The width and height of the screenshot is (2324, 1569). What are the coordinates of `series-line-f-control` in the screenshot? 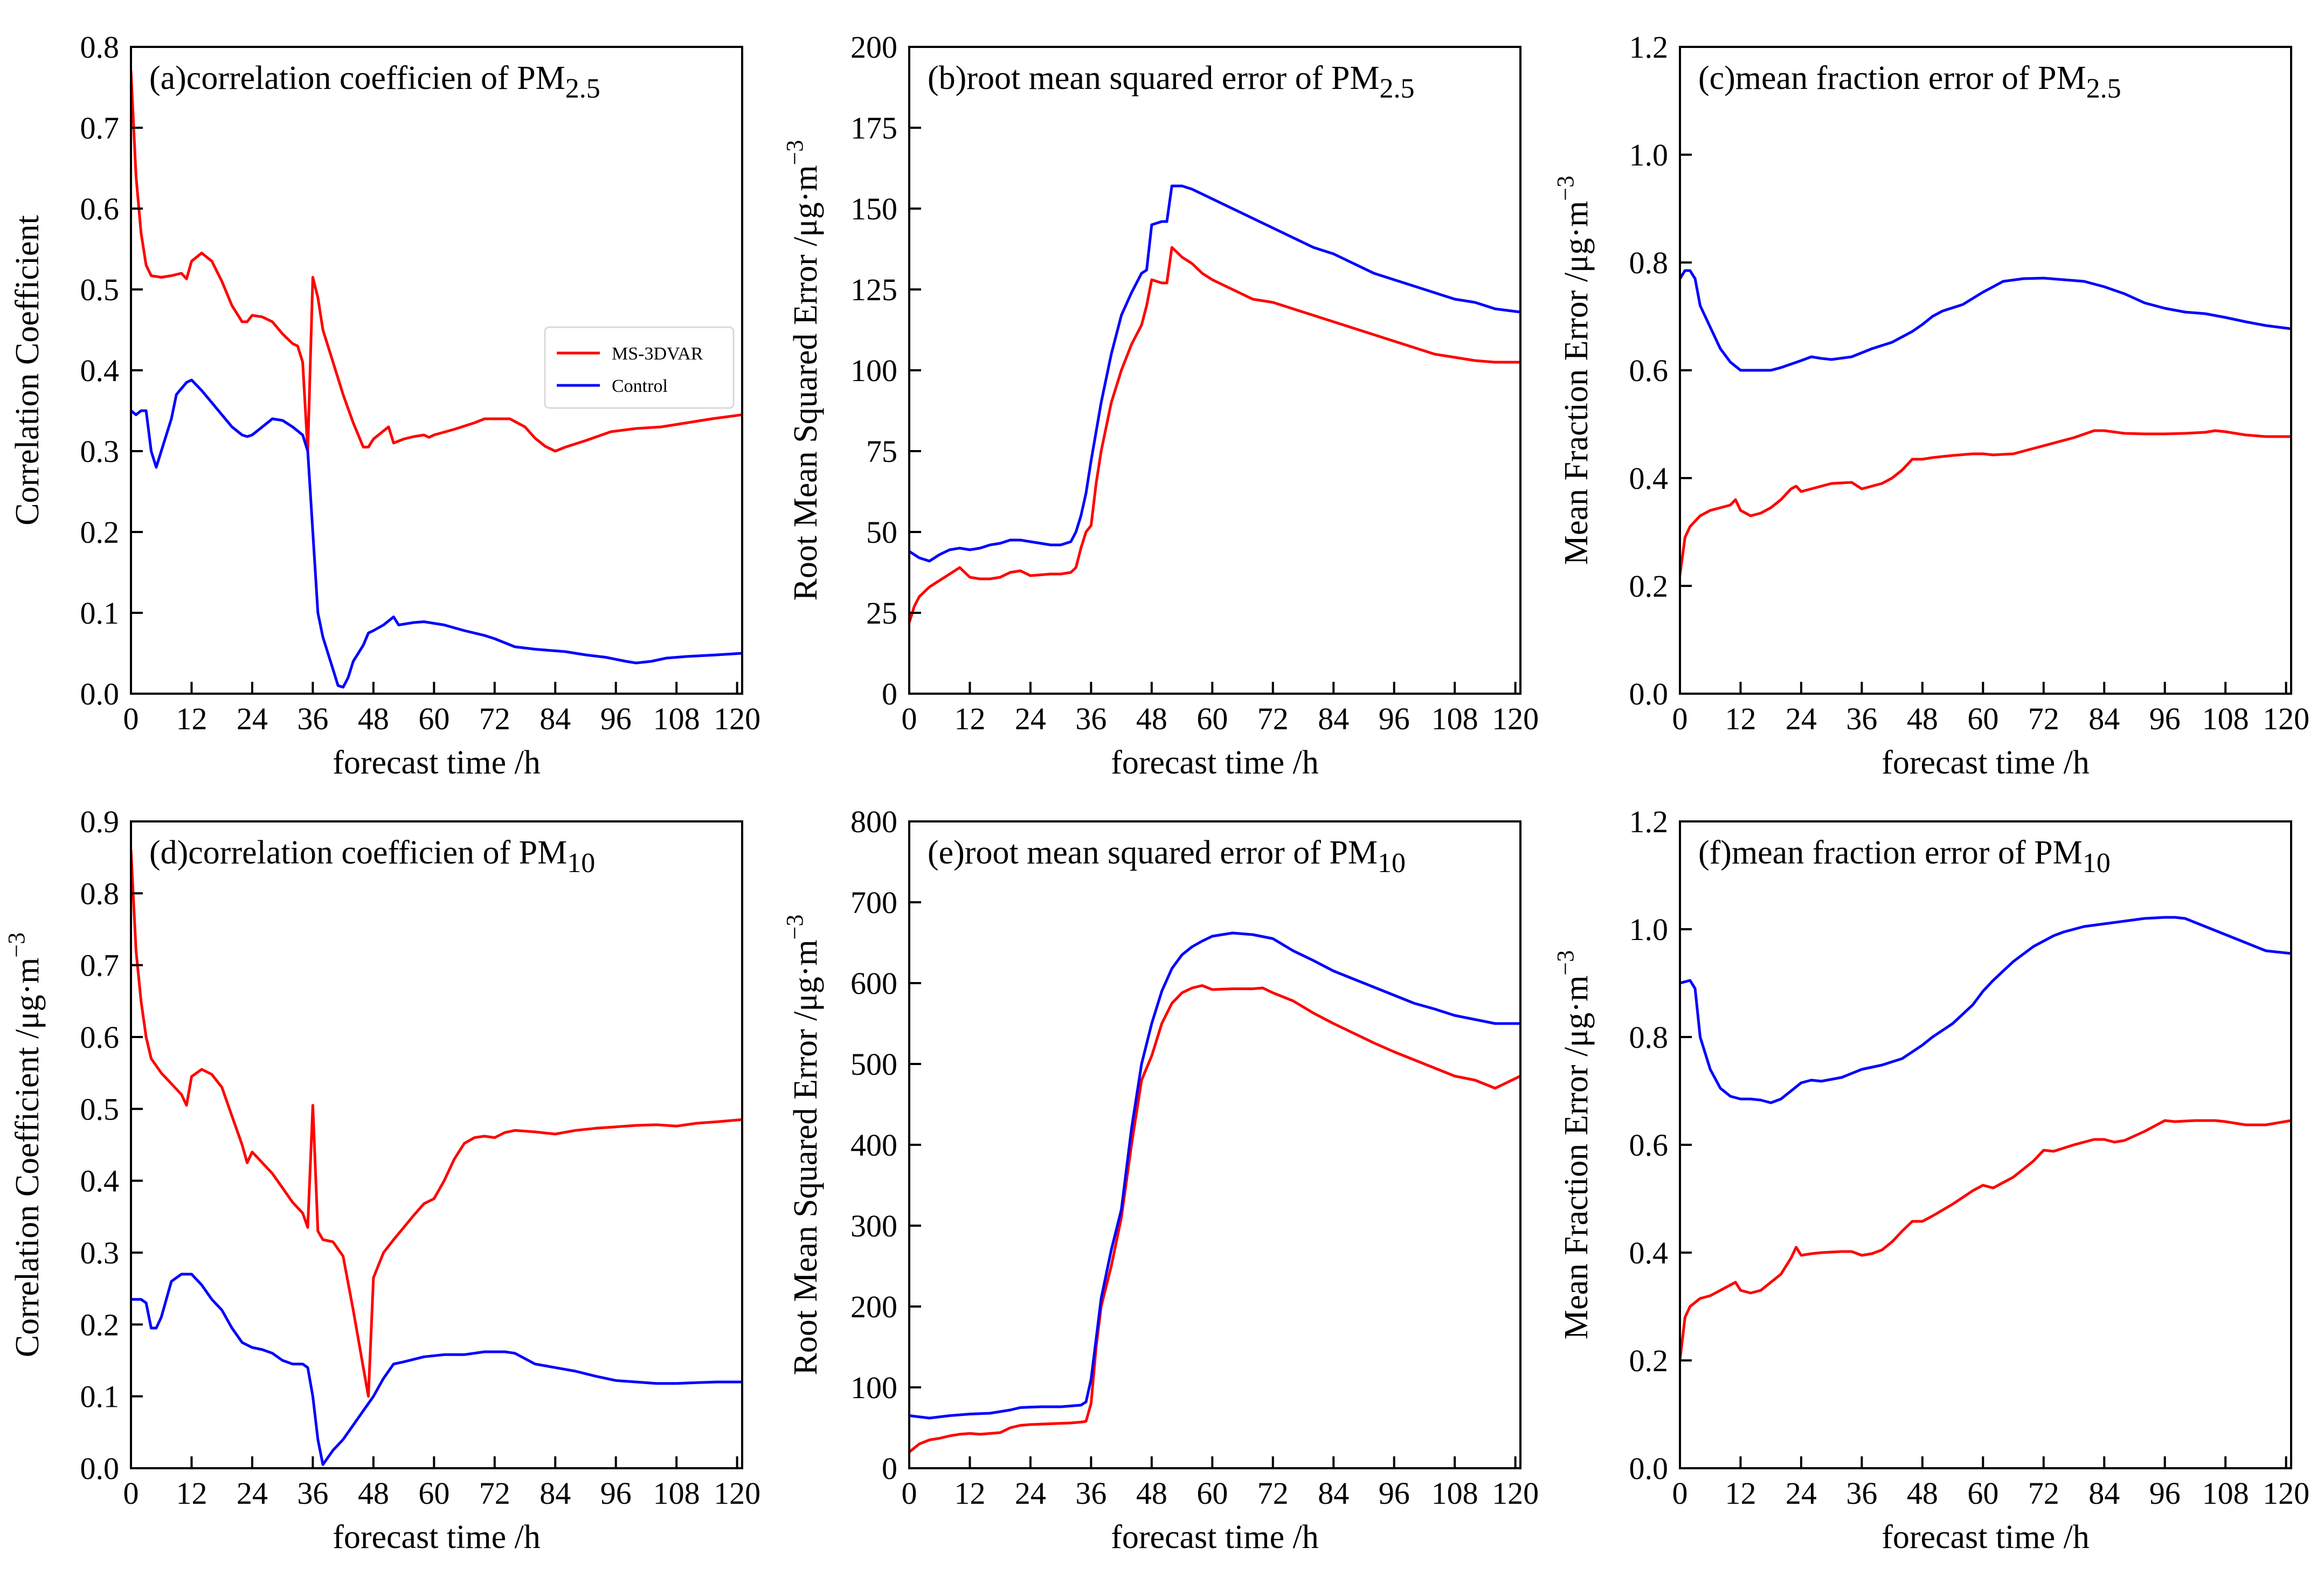 It's located at (1985, 1010).